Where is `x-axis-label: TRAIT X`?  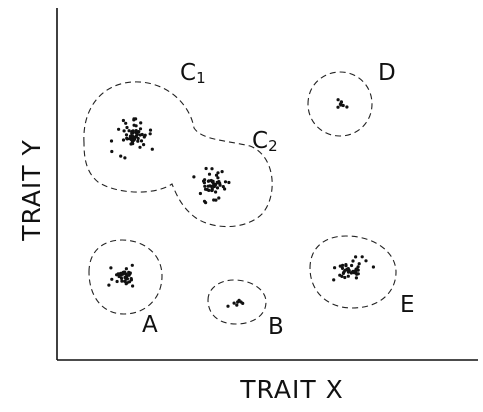 x-axis-label: TRAIT X is located at coordinates (291, 389).